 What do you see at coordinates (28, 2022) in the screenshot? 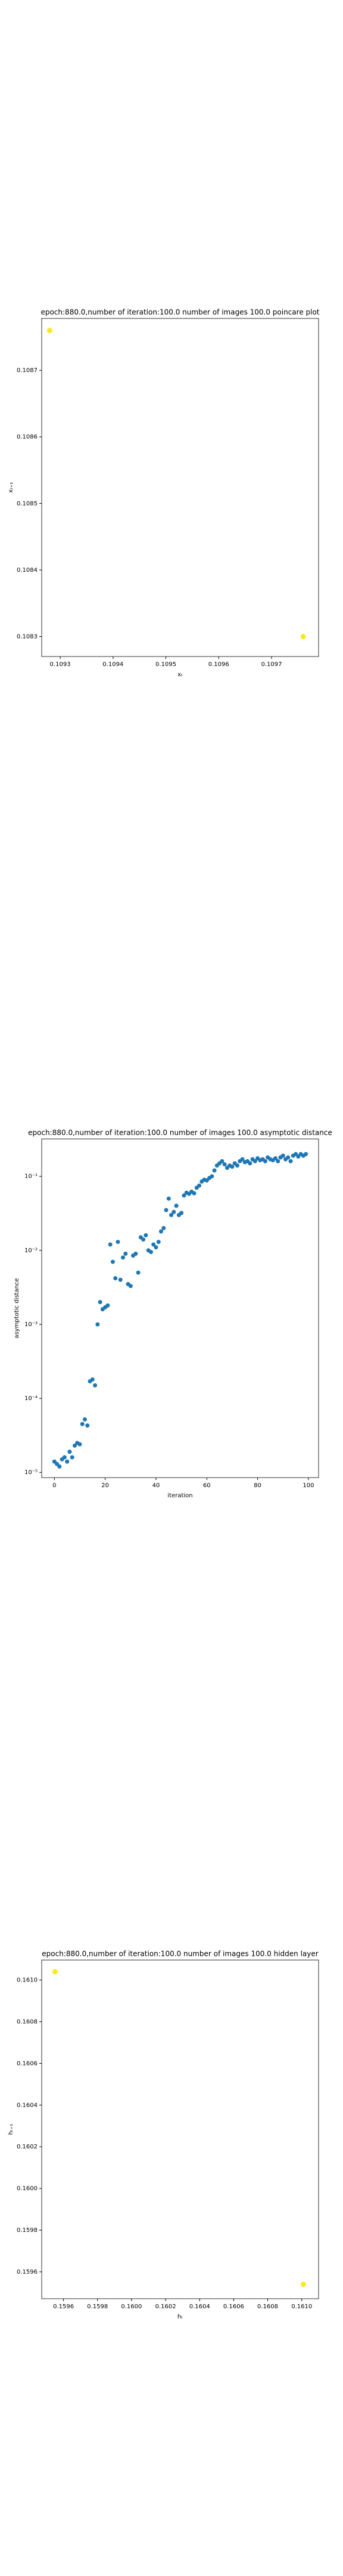
I see `y-tick-label: 0.1608` at bounding box center [28, 2022].